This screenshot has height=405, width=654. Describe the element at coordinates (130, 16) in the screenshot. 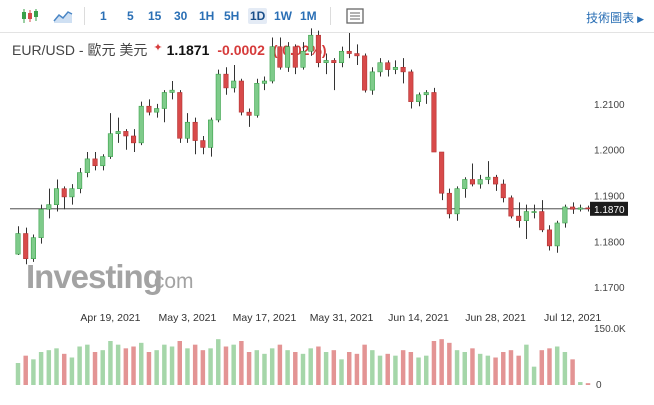

I see `timeframe-5: 5` at that location.